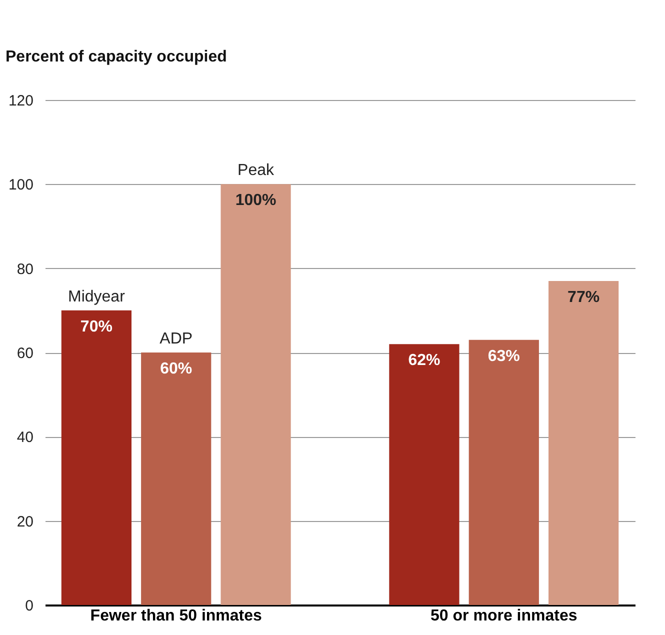  What do you see at coordinates (25, 437) in the screenshot?
I see `y-tick-label: 40` at bounding box center [25, 437].